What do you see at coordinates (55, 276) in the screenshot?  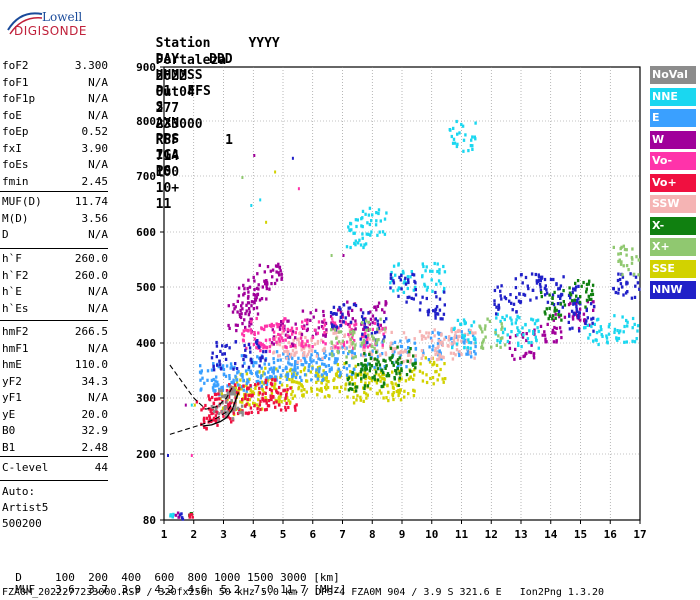 I see `param-row-hf2: h`F2 260.0` at bounding box center [55, 276].